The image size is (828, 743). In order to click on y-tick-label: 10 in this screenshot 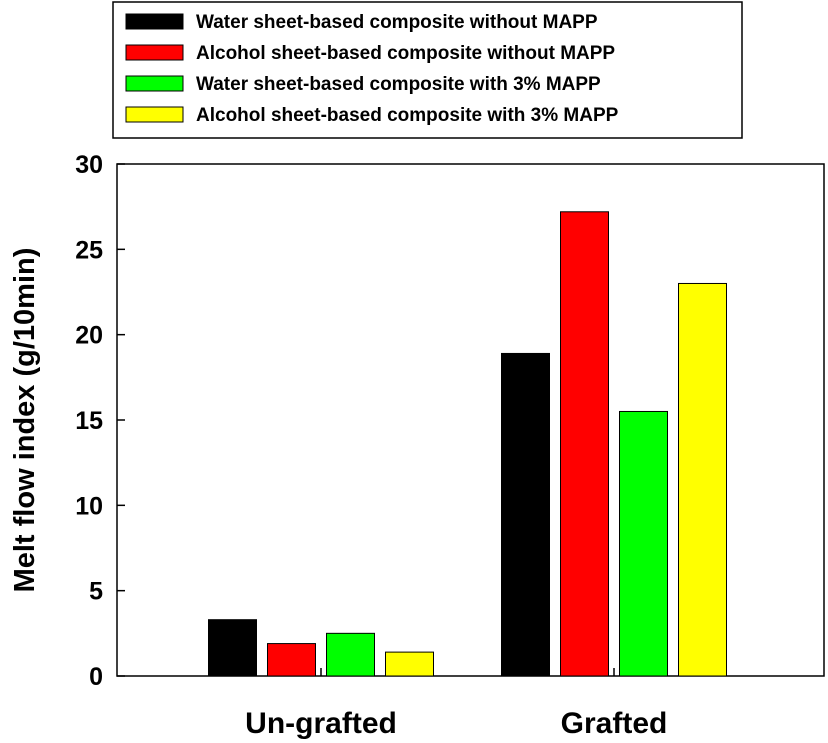, I will do `click(89, 506)`.